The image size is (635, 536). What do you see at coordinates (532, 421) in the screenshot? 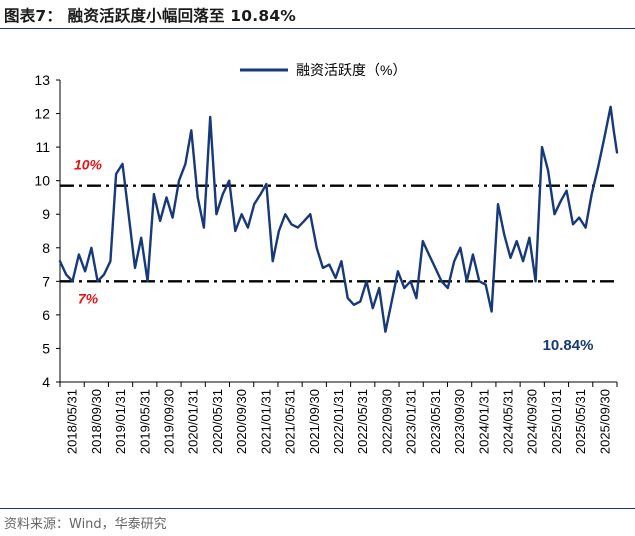
I see `x-tick-label: 2024/09/30` at bounding box center [532, 421].